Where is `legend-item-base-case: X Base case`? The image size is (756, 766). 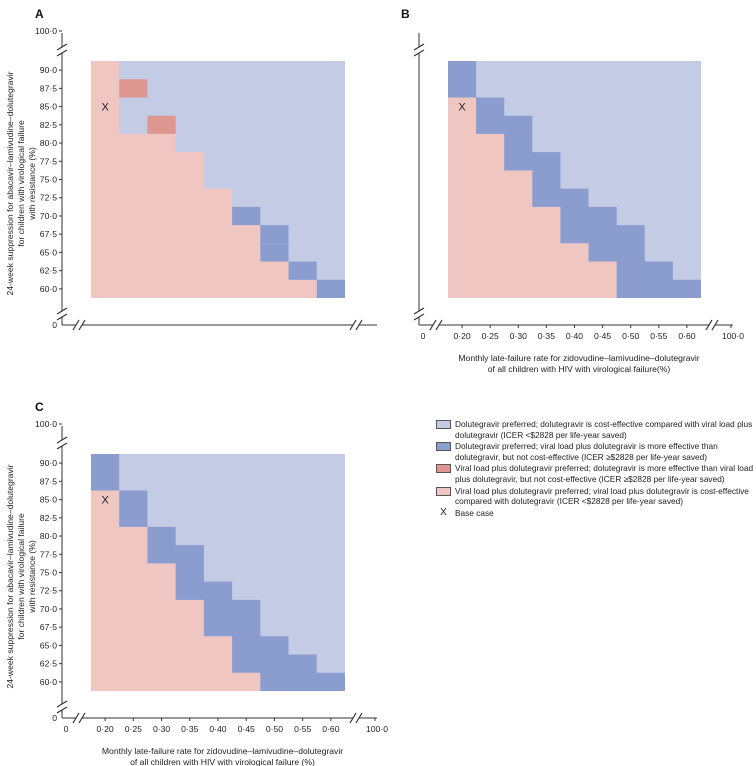 legend-item-base-case: X Base case is located at coordinates (595, 512).